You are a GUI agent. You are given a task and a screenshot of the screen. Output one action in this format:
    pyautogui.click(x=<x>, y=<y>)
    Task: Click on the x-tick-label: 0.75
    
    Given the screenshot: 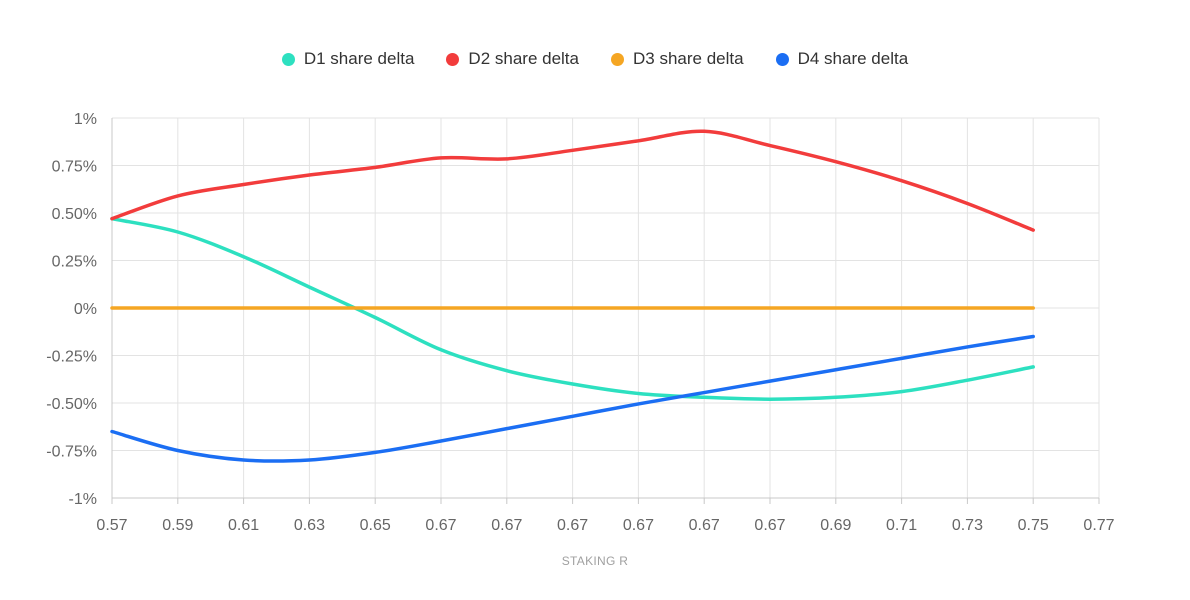 What is the action you would take?
    pyautogui.click(x=1033, y=525)
    